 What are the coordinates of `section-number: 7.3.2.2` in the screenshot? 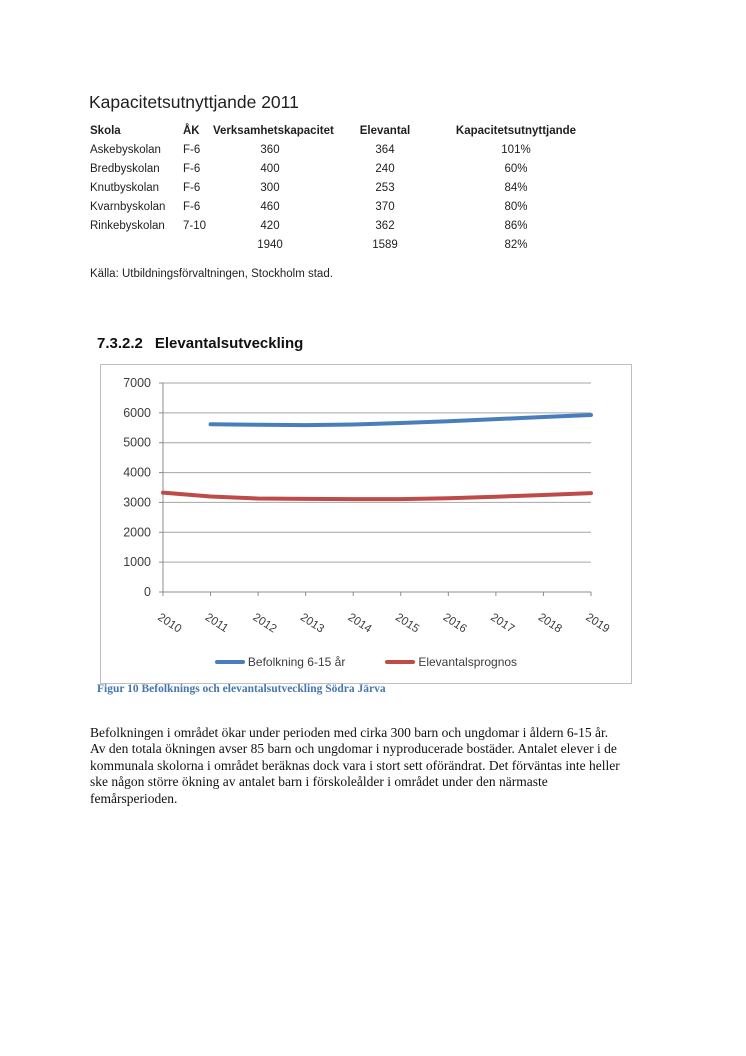 It's located at (120, 343).